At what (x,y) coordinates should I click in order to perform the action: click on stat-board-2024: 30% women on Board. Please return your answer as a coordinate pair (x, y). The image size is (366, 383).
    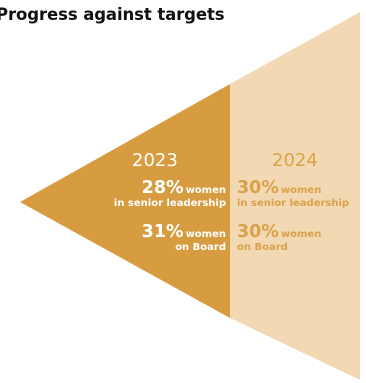
    Looking at the image, I should click on (279, 237).